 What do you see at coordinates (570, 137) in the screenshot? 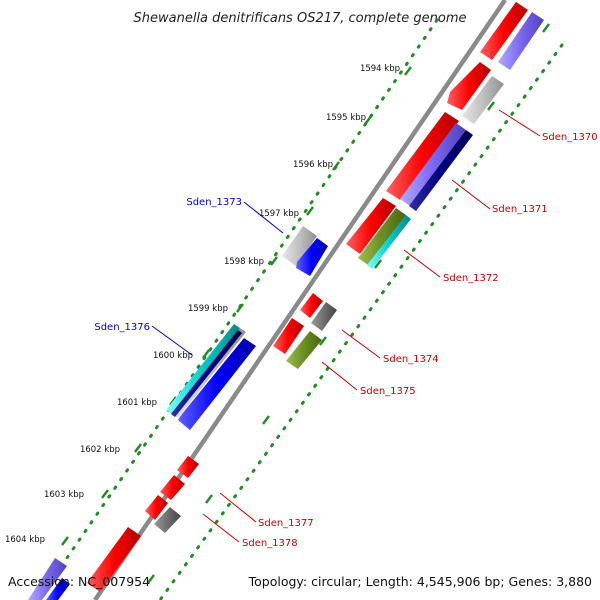
I see `gene-label-sden-1370: Sden_1370` at bounding box center [570, 137].